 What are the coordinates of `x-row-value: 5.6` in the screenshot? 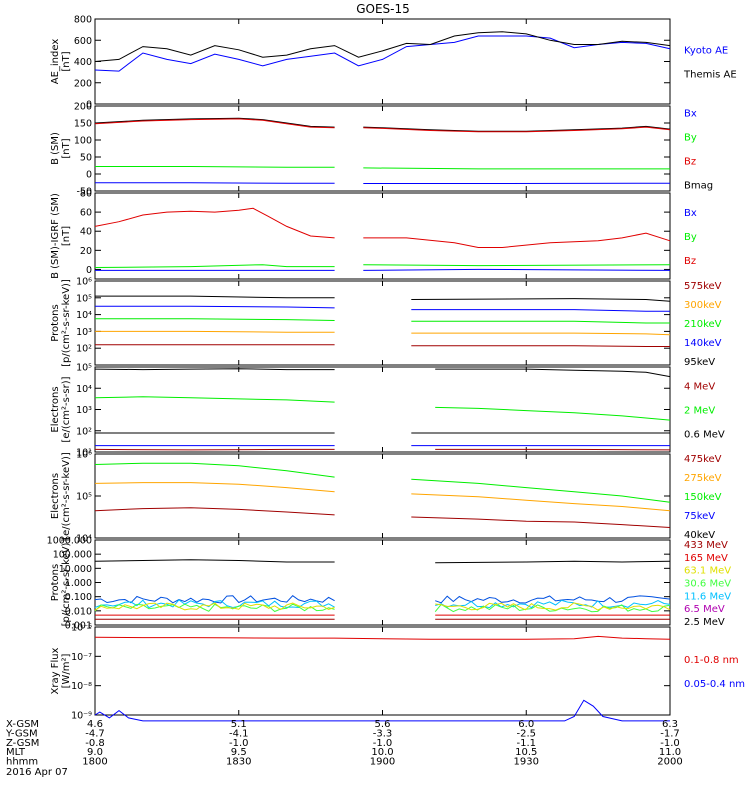 It's located at (383, 724).